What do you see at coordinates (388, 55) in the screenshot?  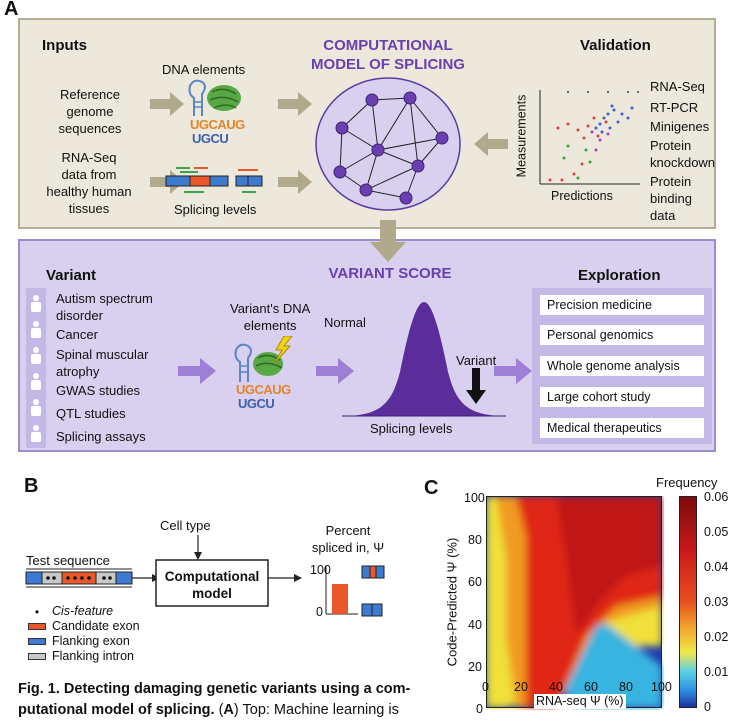 I see `model-title: COMPUTATIONAL MODEL OF SPLICING` at bounding box center [388, 55].